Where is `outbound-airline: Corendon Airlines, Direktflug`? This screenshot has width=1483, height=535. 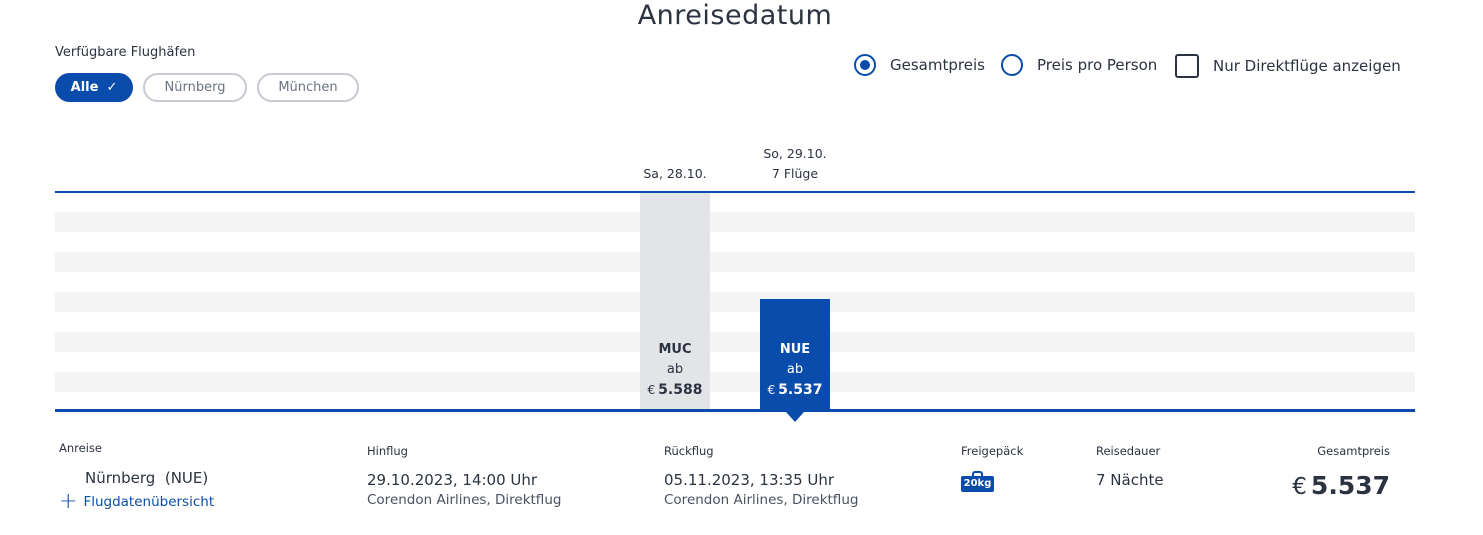
outbound-airline: Corendon Airlines, Direktflug is located at coordinates (464, 500).